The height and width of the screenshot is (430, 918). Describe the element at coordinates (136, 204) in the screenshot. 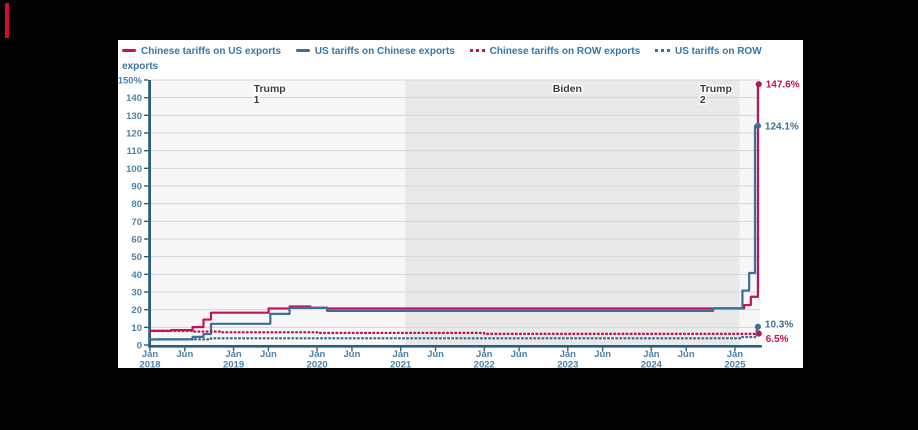

I see `y-tick-label: 80` at that location.